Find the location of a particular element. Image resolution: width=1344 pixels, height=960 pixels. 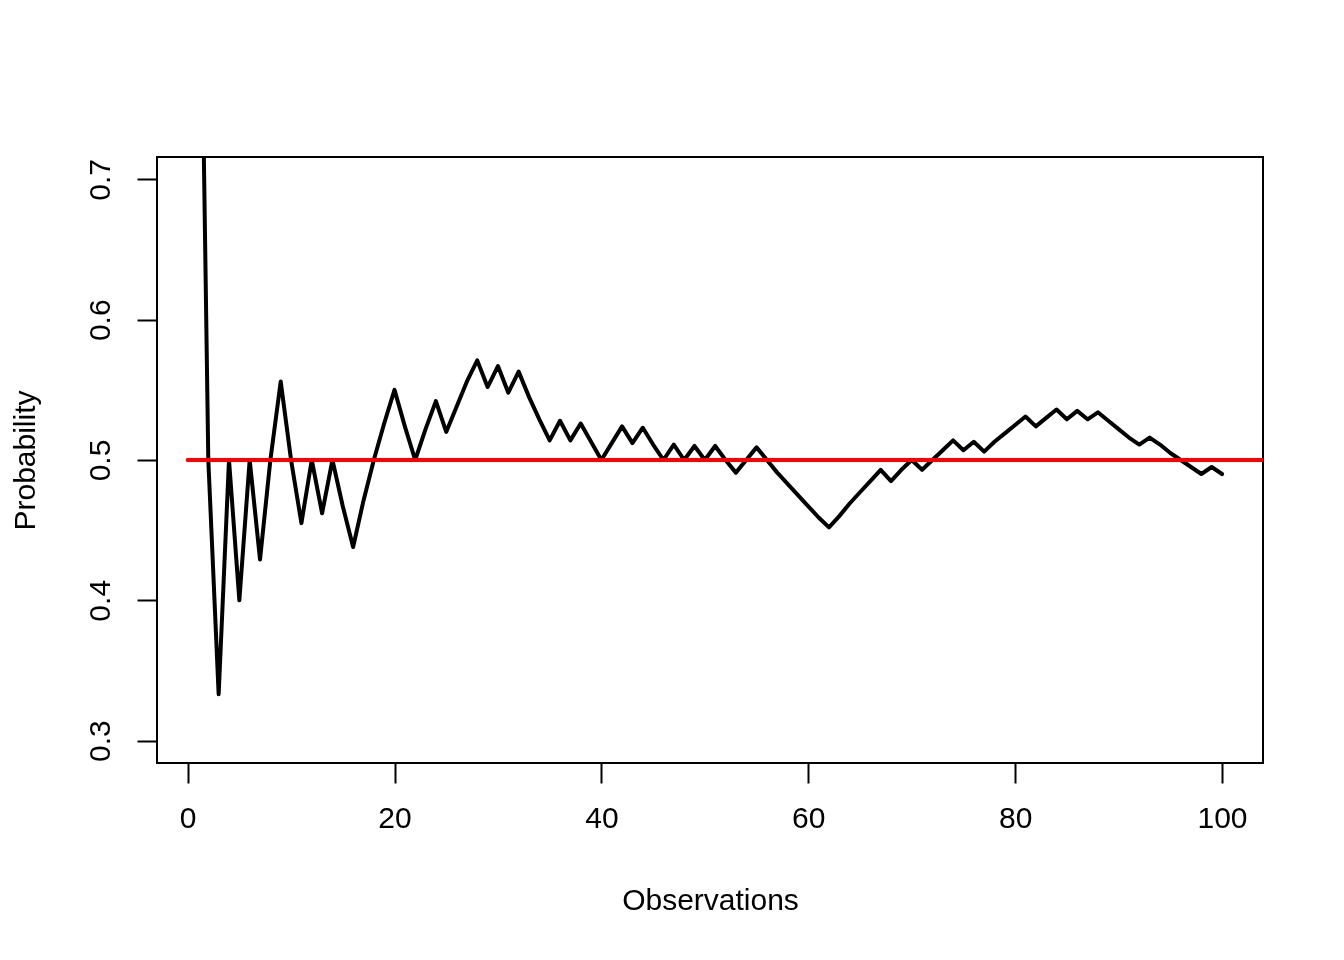

x-tick-label: 20 is located at coordinates (395, 817).